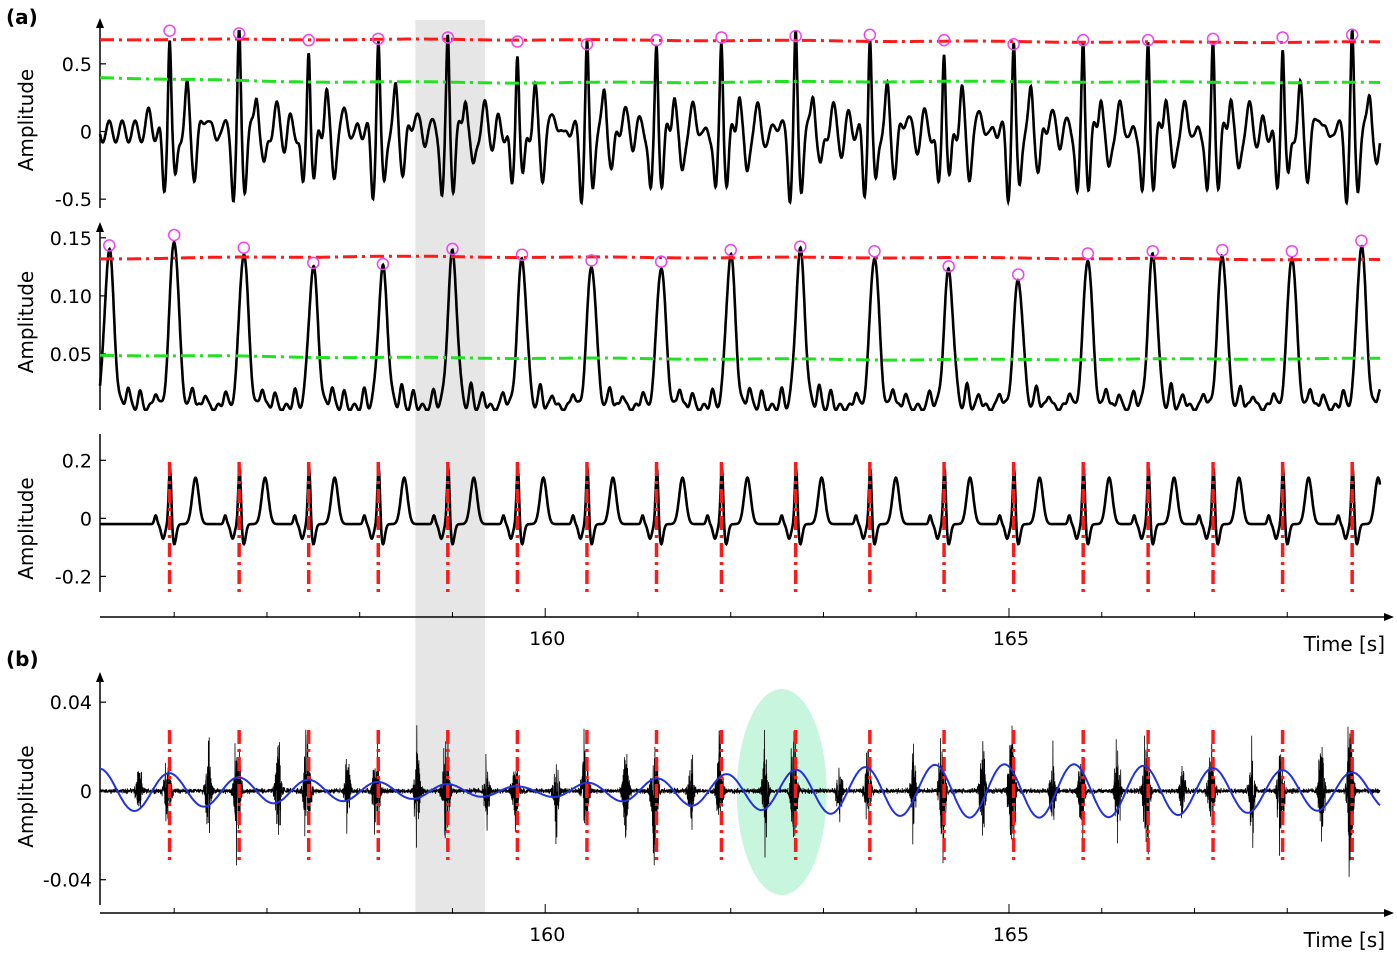 The width and height of the screenshot is (1397, 957). I want to click on b-x-tick-label: 160, so click(547, 935).